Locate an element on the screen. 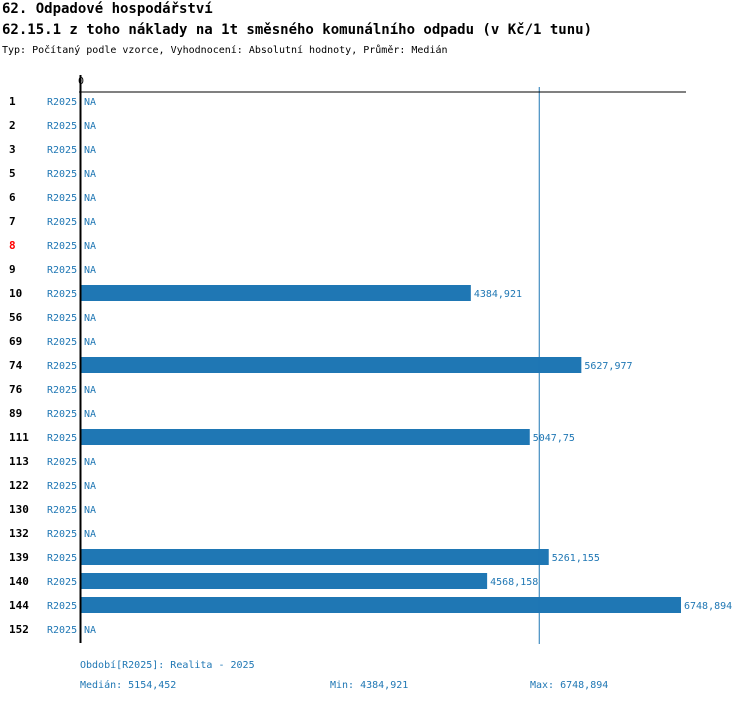 The height and width of the screenshot is (704, 750). category-label: 111 is located at coordinates (19, 437).